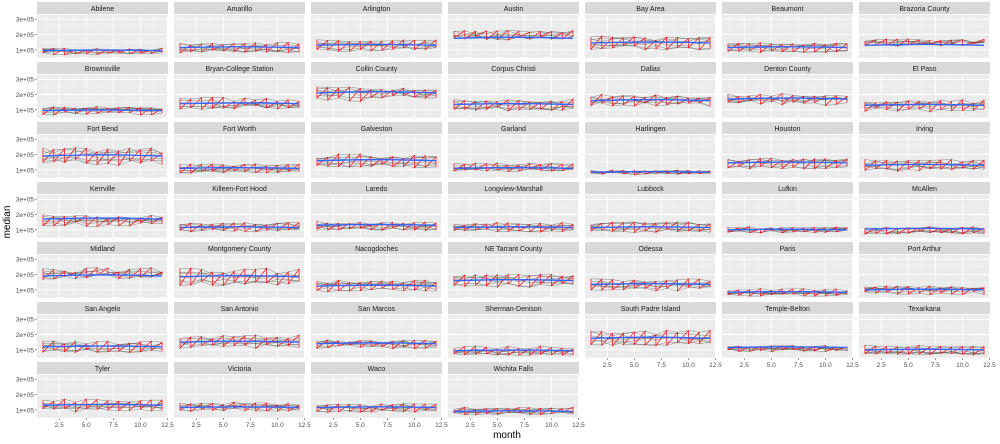 This screenshot has height=444, width=1000. I want to click on y-tick-label: 3e+05, so click(25, 20).